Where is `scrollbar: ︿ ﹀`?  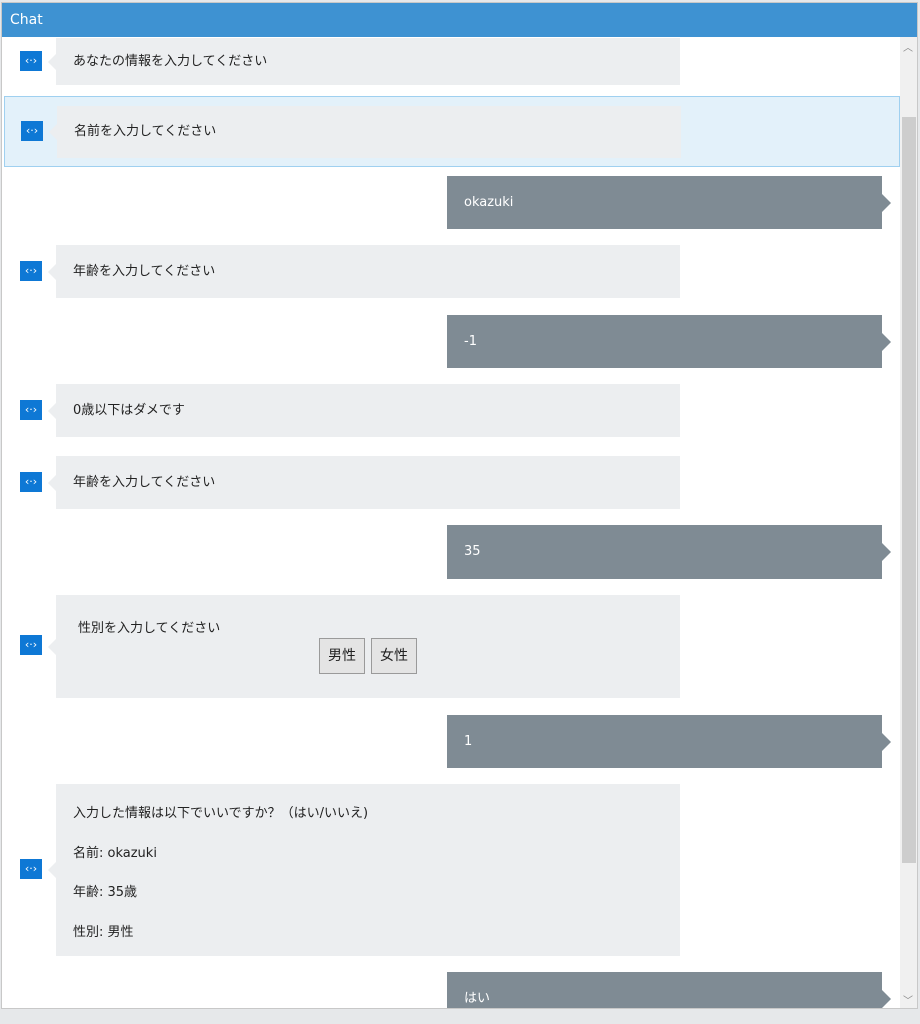 scrollbar: ︿ ﹀ is located at coordinates (908, 522).